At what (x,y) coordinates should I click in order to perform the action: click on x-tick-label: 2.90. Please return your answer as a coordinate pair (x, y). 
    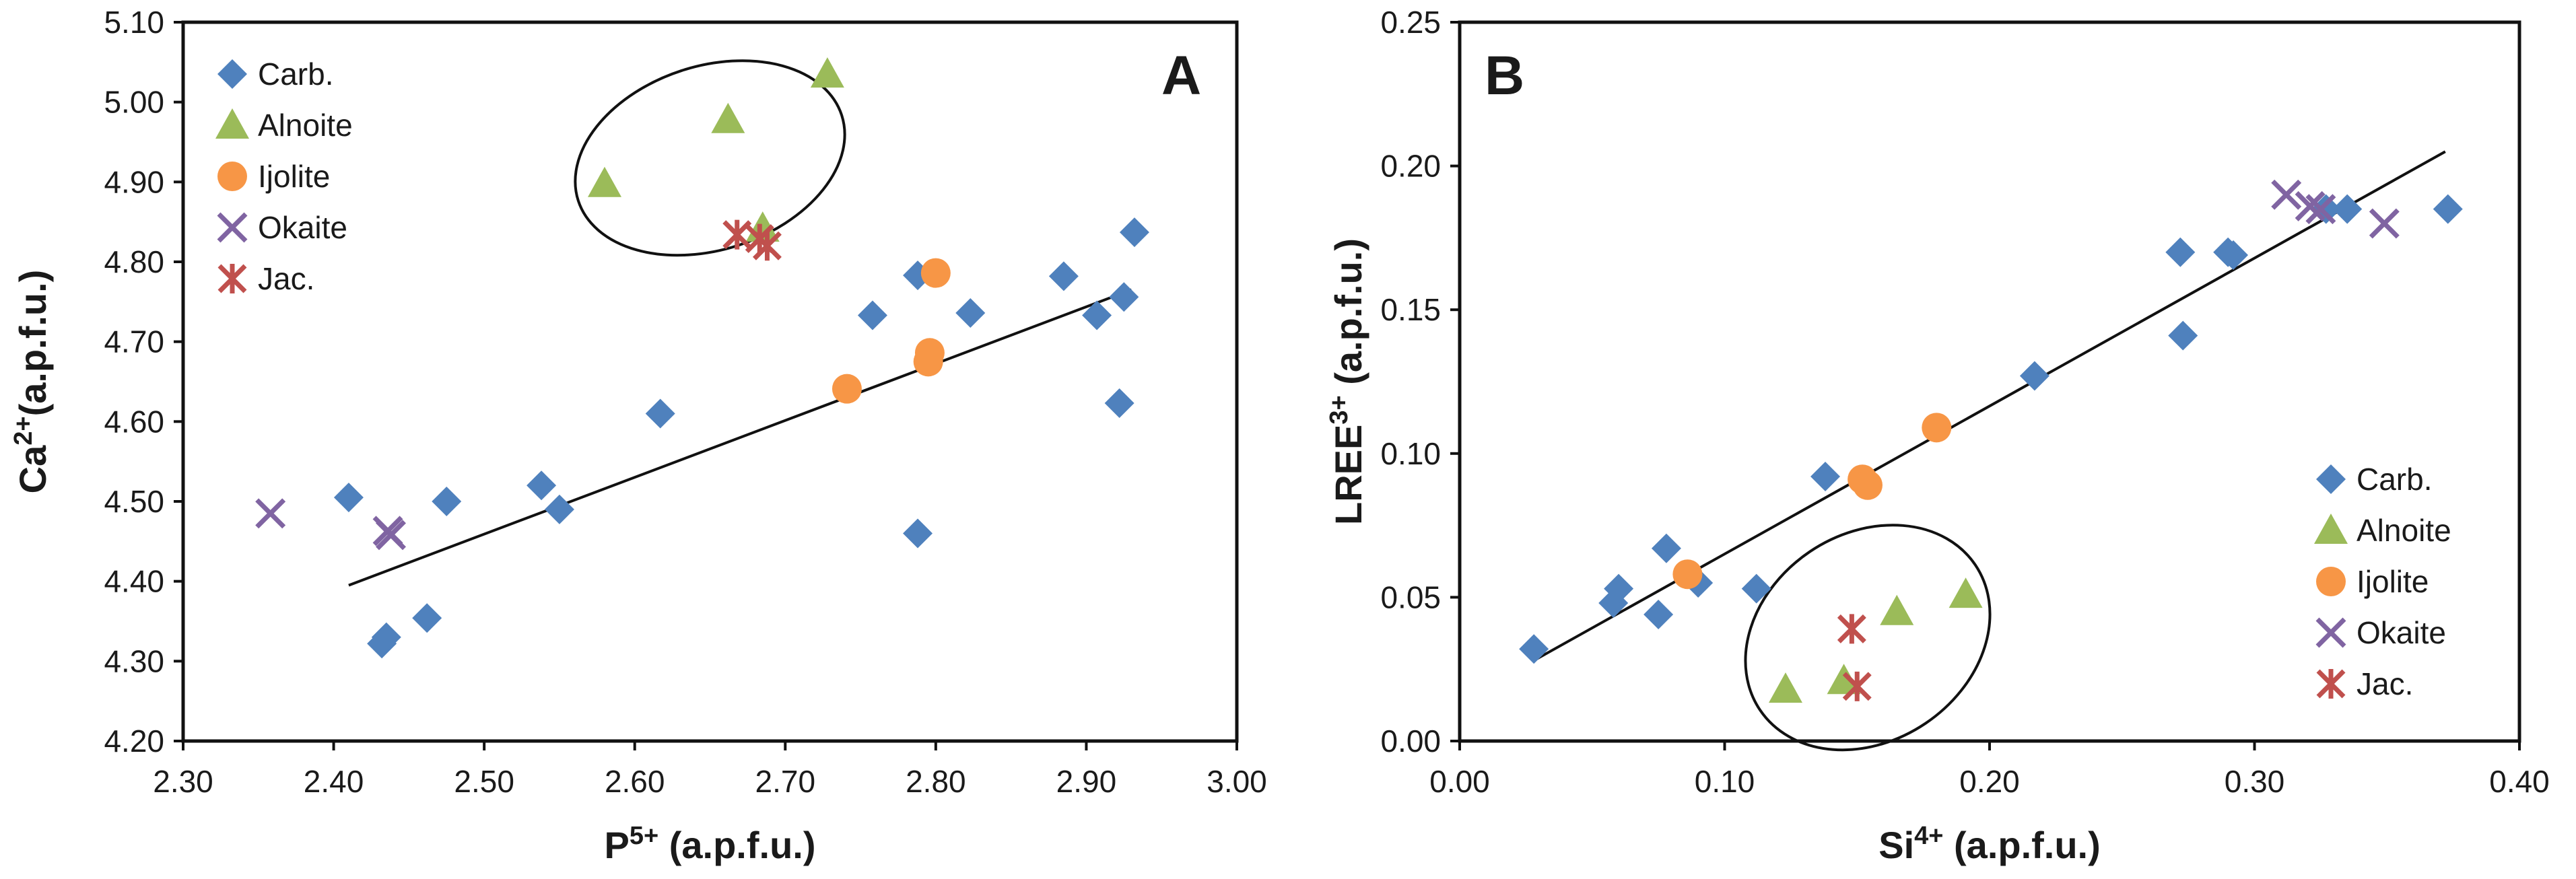
    Looking at the image, I should click on (1086, 781).